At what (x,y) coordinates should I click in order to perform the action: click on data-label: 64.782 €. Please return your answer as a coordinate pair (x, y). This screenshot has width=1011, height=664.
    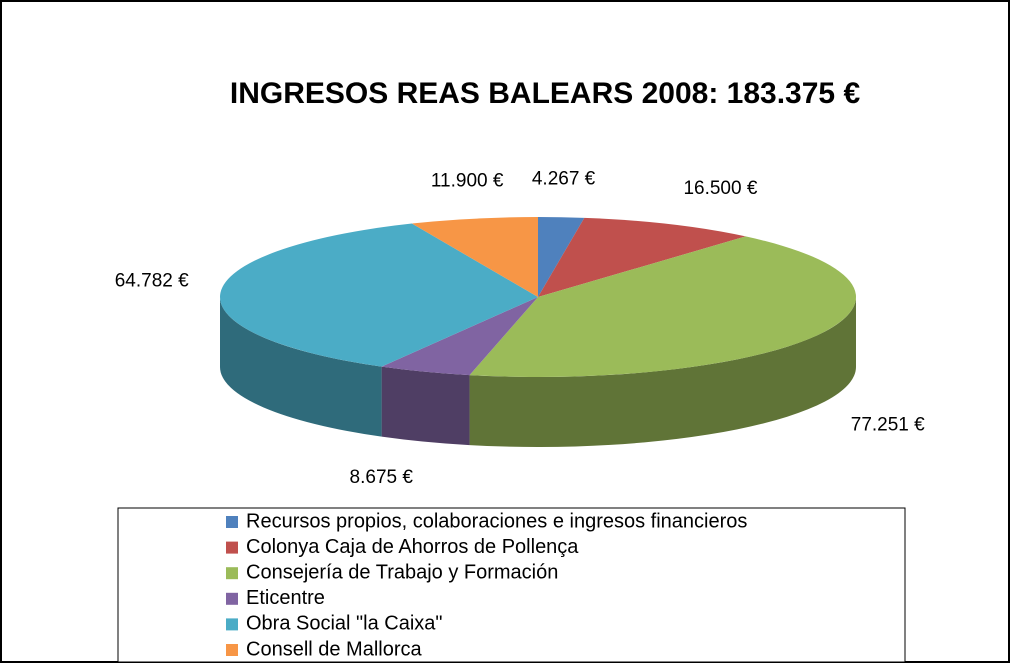
    Looking at the image, I should click on (152, 280).